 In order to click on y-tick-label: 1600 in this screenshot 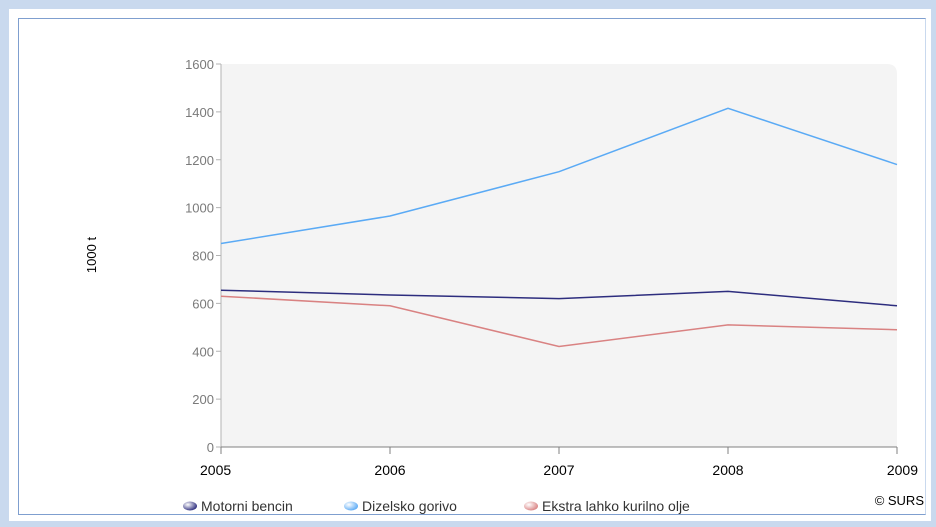, I will do `click(199, 64)`.